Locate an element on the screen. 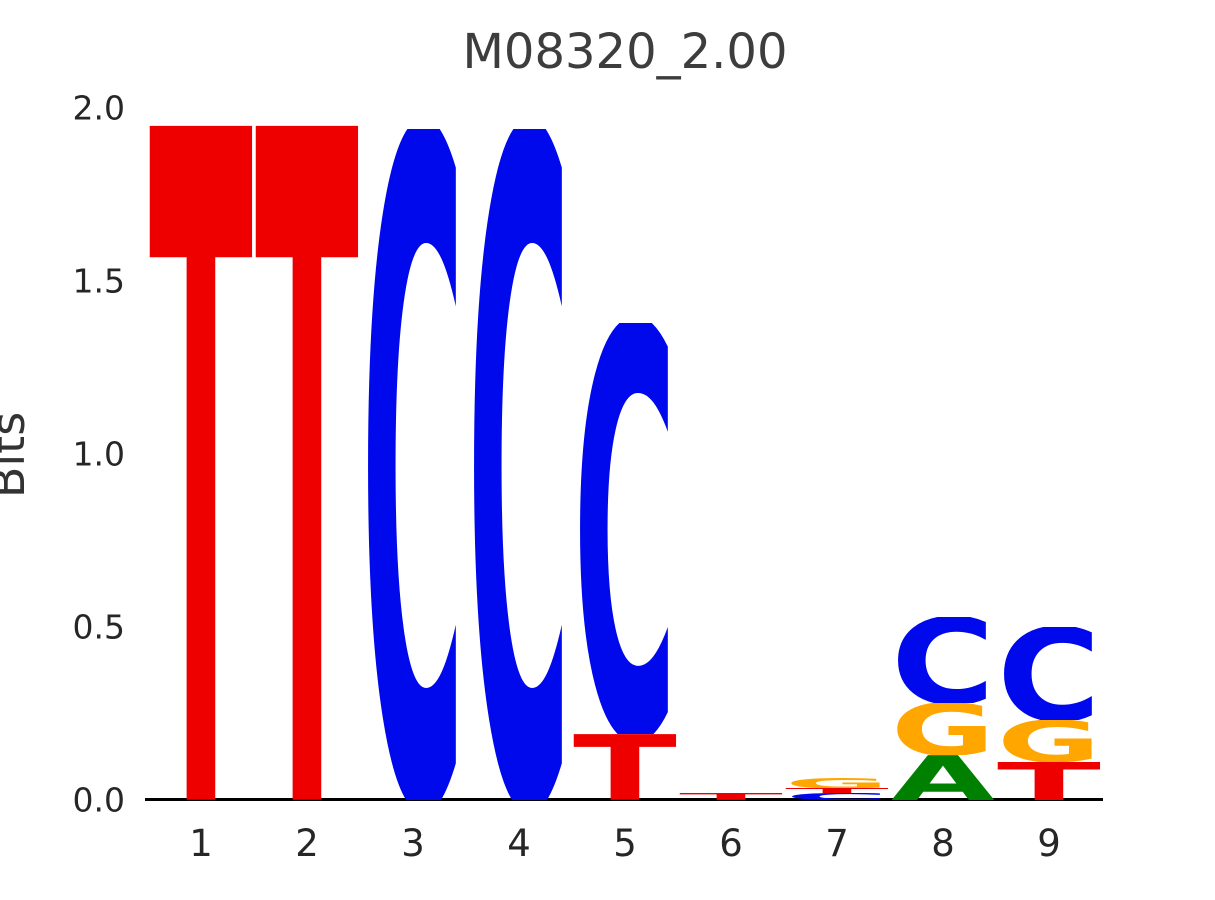  y-tick-label: 0.0 is located at coordinates (98, 800).